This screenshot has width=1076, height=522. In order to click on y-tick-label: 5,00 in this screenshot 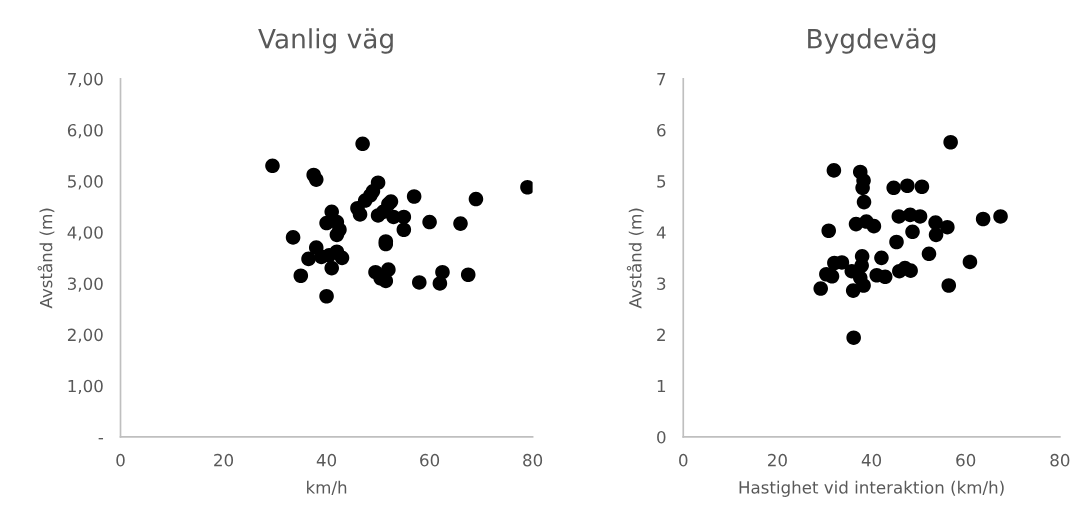, I will do `click(85, 182)`.